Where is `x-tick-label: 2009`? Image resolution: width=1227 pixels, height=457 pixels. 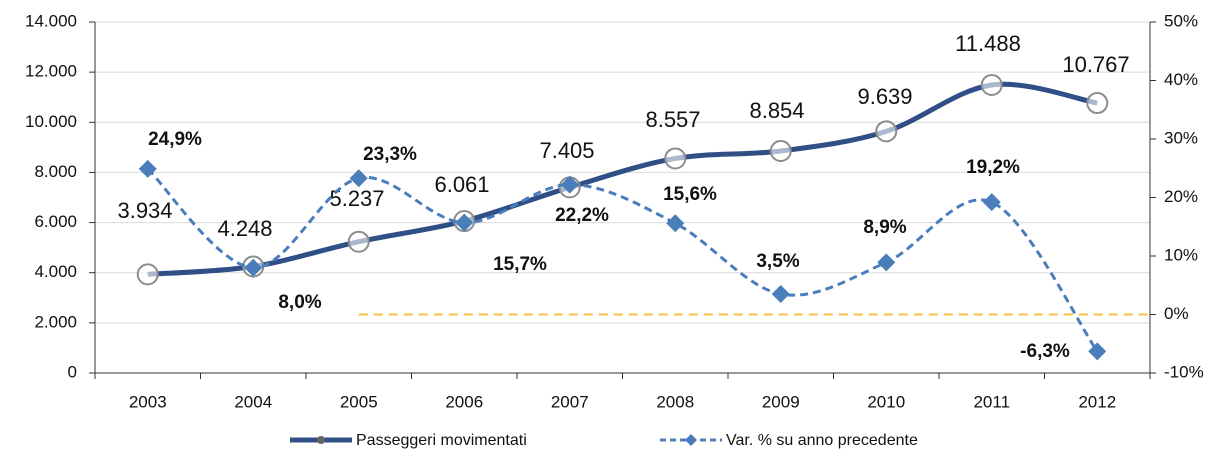
x-tick-label: 2009 is located at coordinates (781, 401).